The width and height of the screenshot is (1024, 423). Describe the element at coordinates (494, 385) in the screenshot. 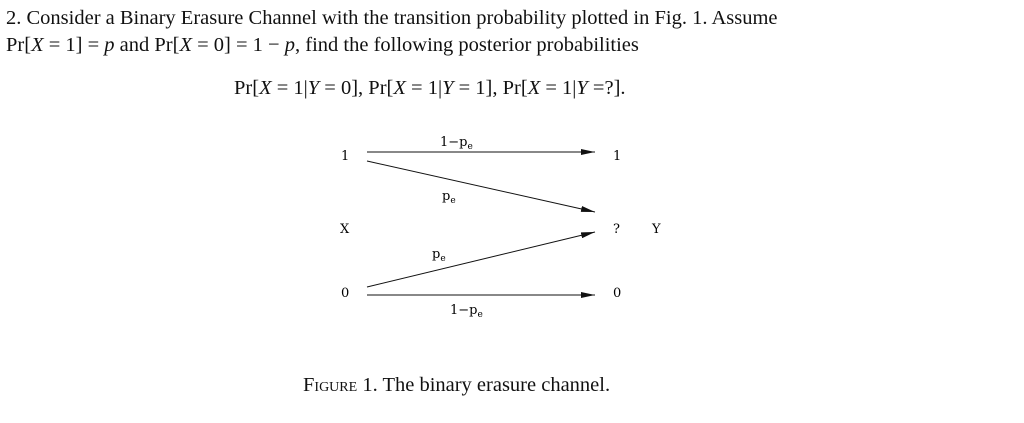

I see `caption-text: The binary erasure channel.` at that location.